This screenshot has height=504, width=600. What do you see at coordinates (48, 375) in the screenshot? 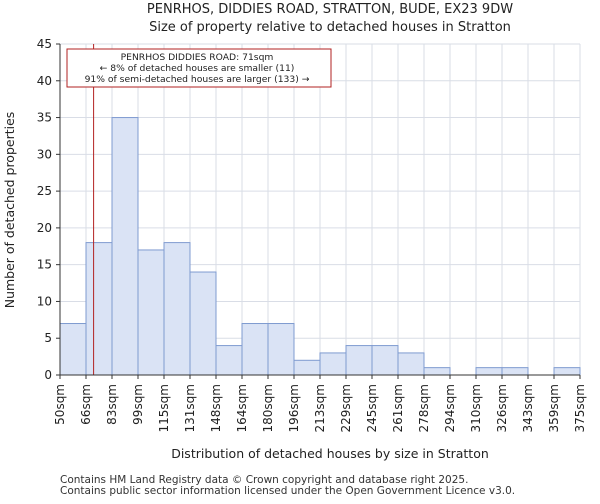
I see `y-tick-label: 0` at bounding box center [48, 375].